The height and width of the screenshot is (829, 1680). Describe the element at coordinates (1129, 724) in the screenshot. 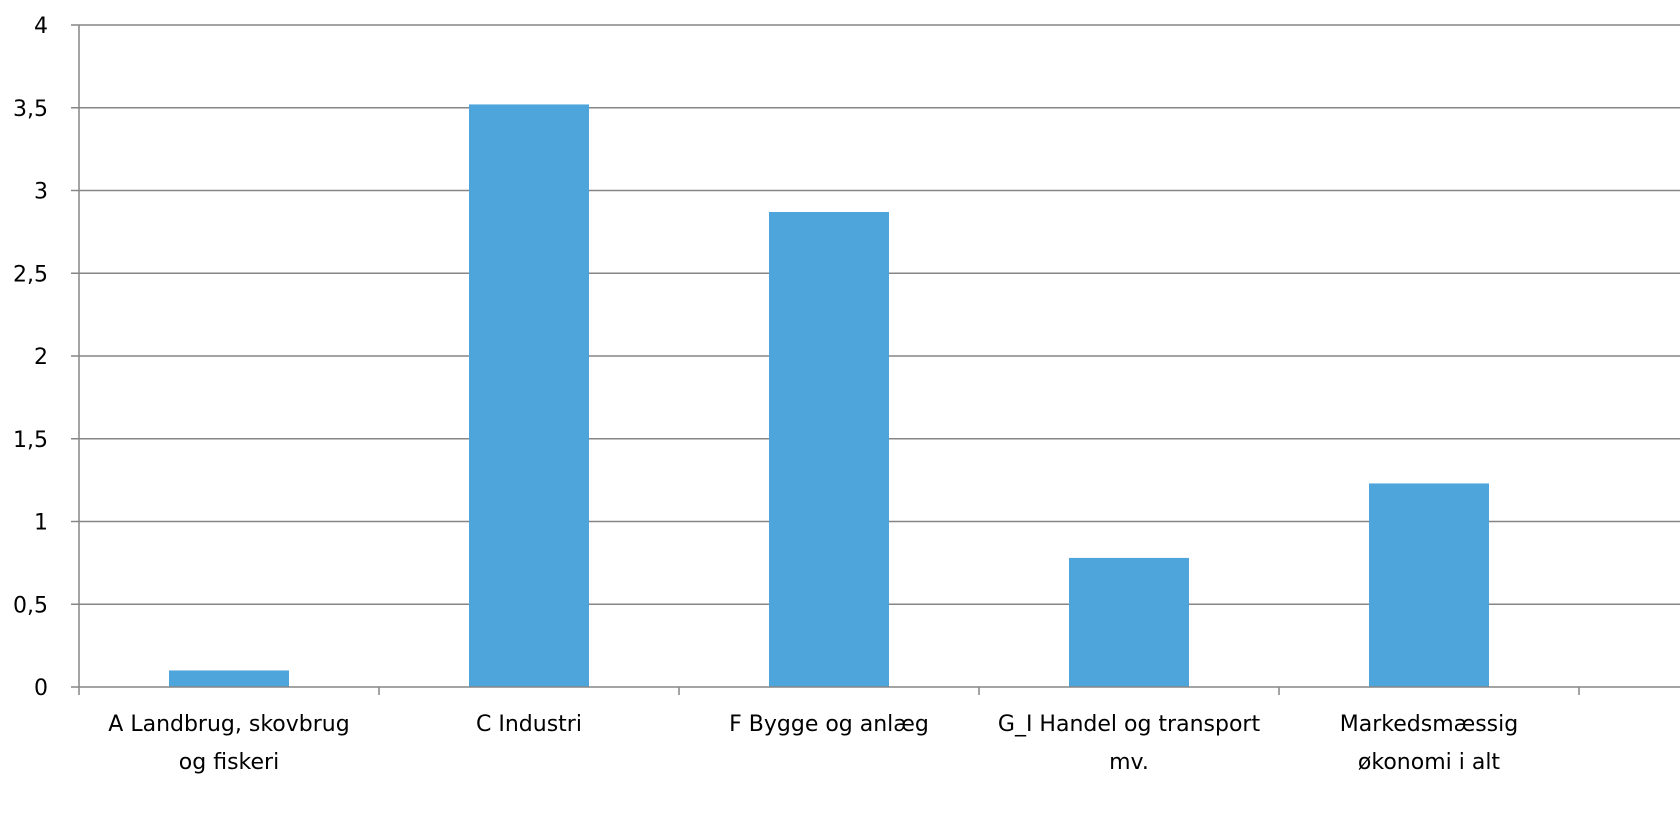

I see `x-category-label: G_I Handel og transport` at that location.